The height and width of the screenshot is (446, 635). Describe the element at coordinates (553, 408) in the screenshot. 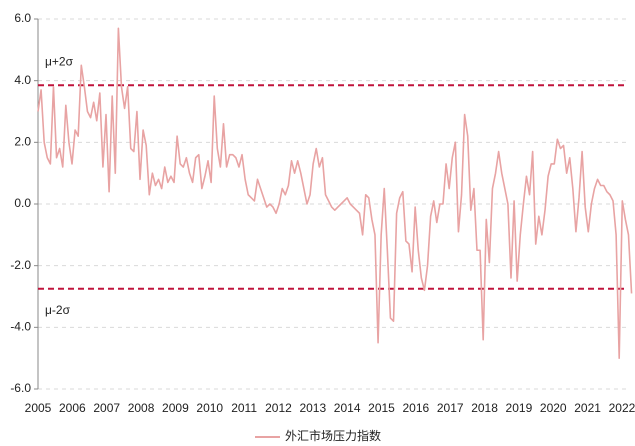

I see `x-tick-label: 2020` at that location.